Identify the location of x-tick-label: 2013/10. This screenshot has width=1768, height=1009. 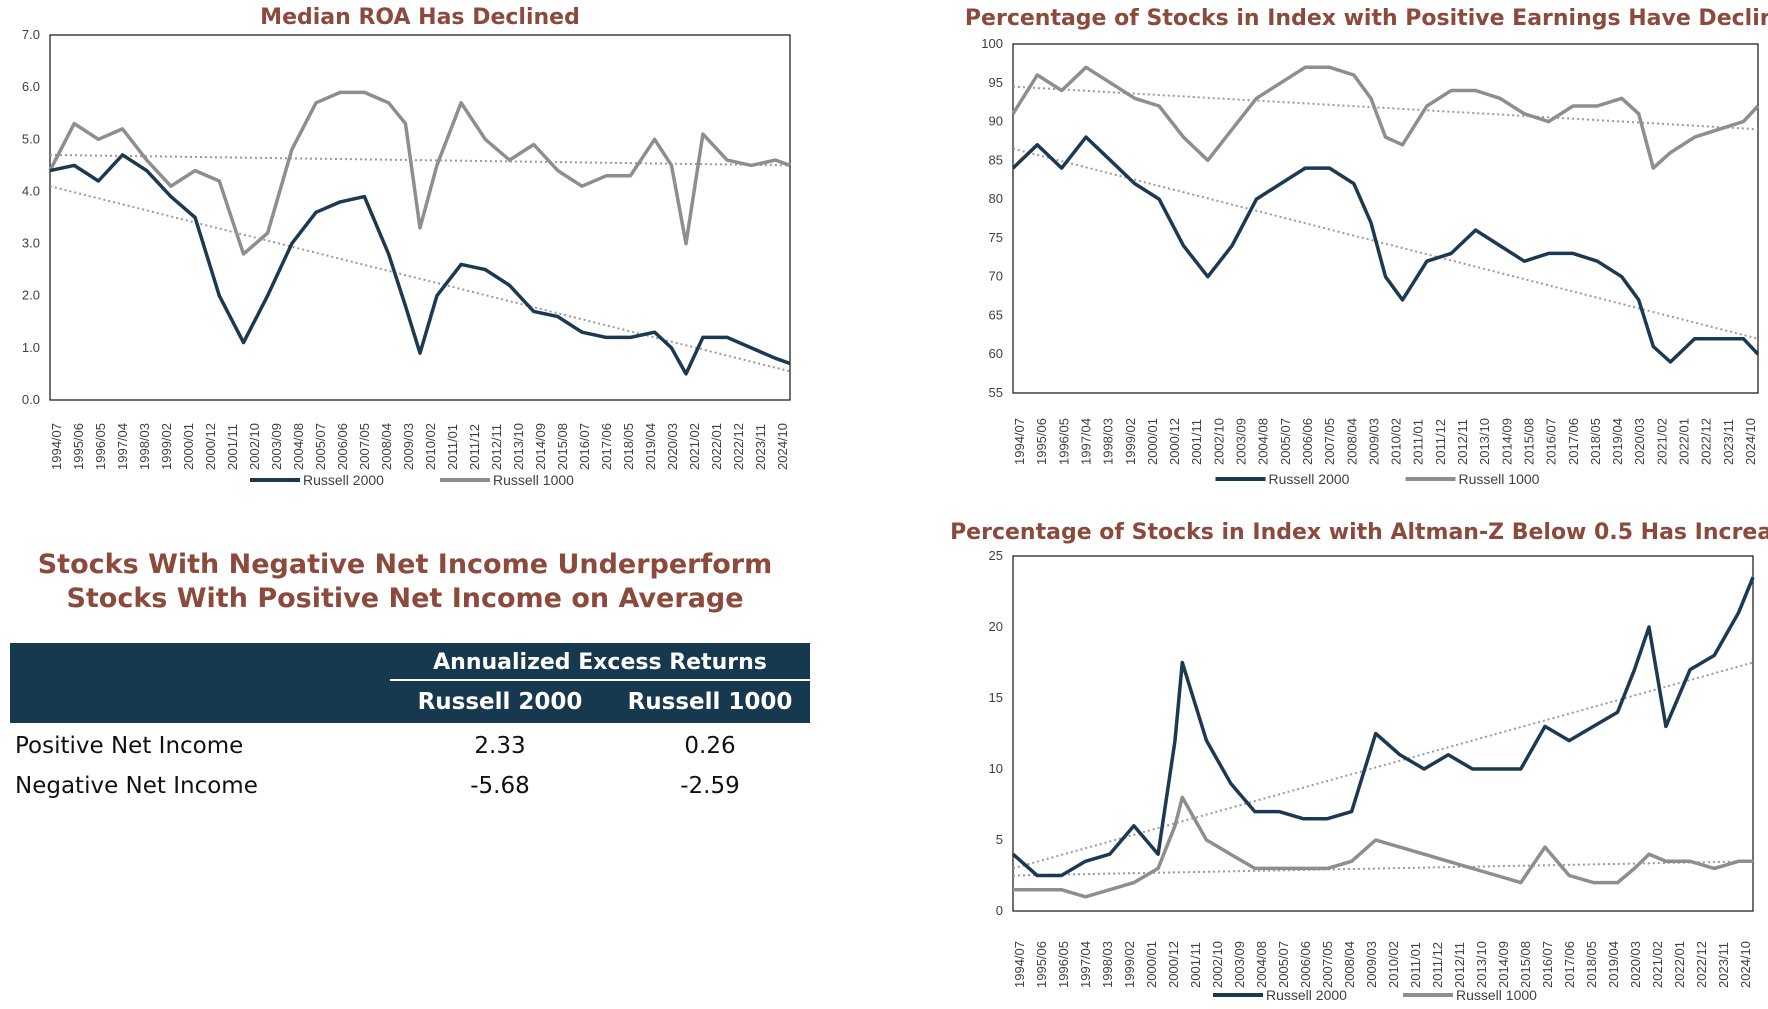
(1484, 441).